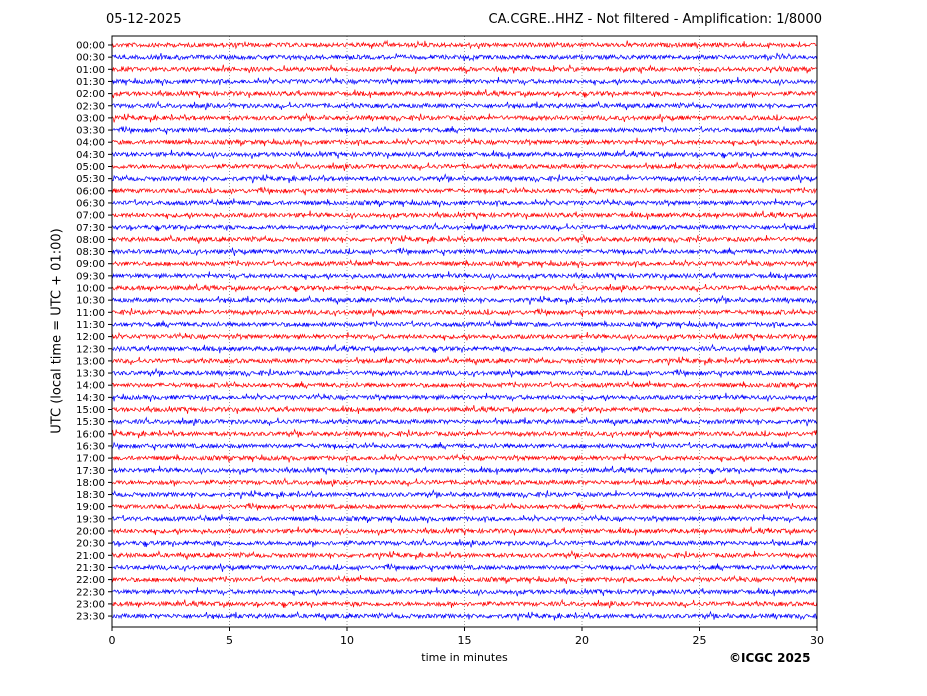  Describe the element at coordinates (90, 46) in the screenshot. I see `y-tick-label: 00:00` at that location.